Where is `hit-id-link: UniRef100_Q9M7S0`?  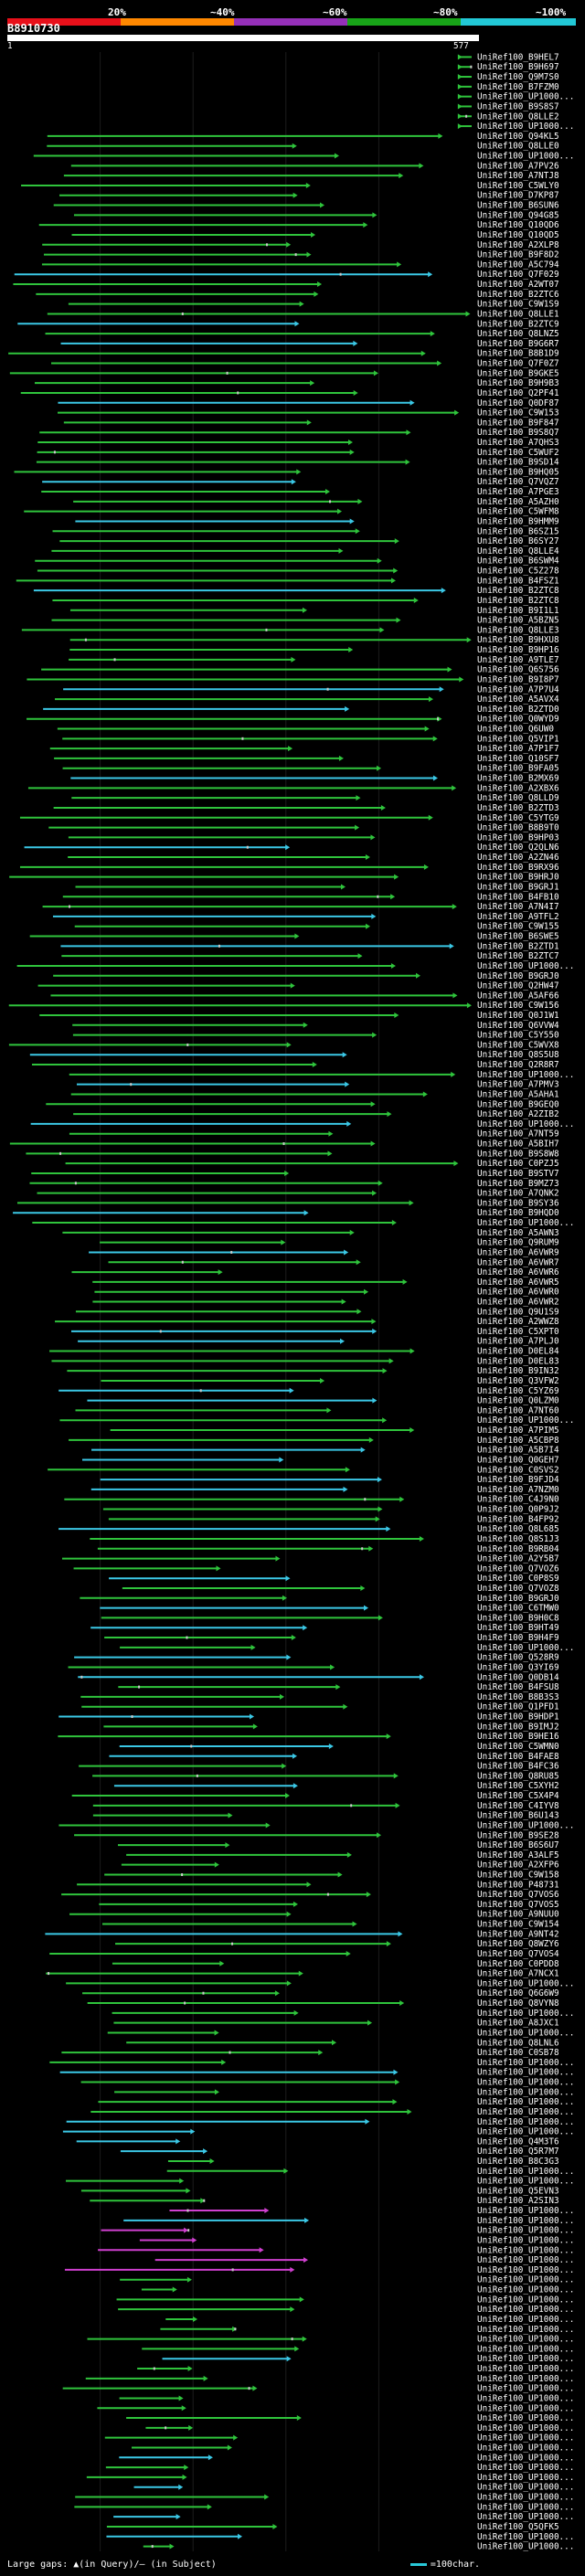
hit-id-link: UniRef100_Q9M7S0 is located at coordinates (518, 77).